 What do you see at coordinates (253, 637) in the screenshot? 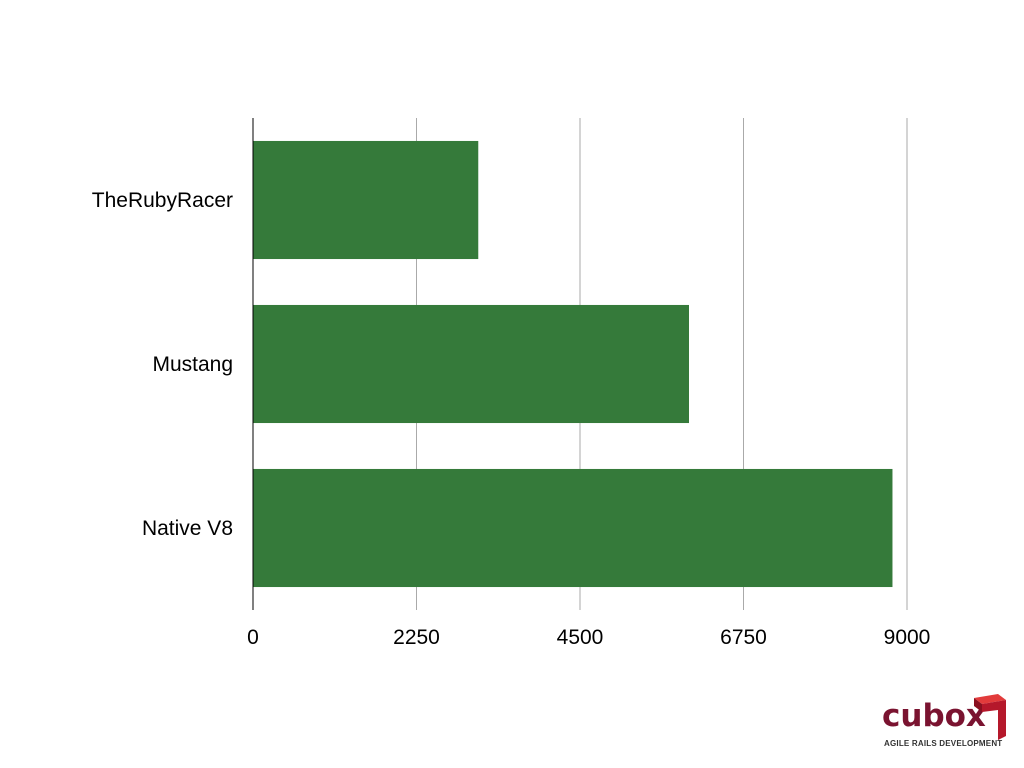
I see `x-tick-label: 0` at bounding box center [253, 637].